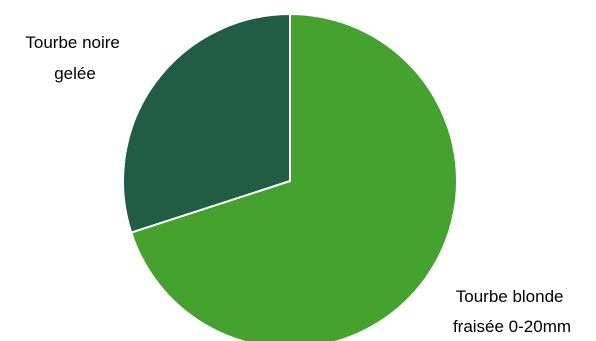  Describe the element at coordinates (74, 58) in the screenshot. I see `slice-label-tourbe-noire: Tourbe noire gelée` at that location.